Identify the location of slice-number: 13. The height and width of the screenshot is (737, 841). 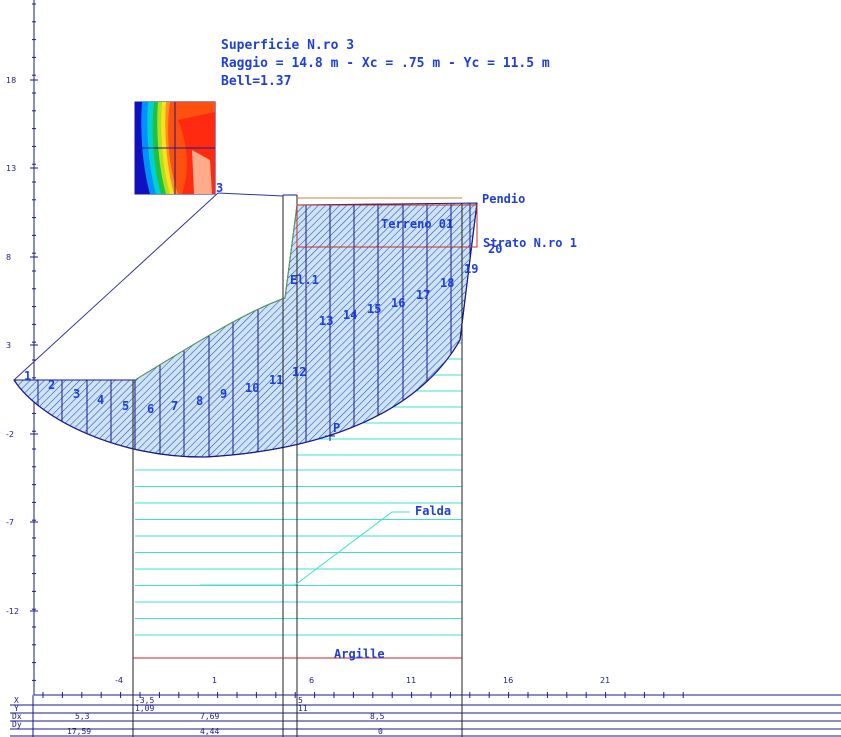
(326, 321).